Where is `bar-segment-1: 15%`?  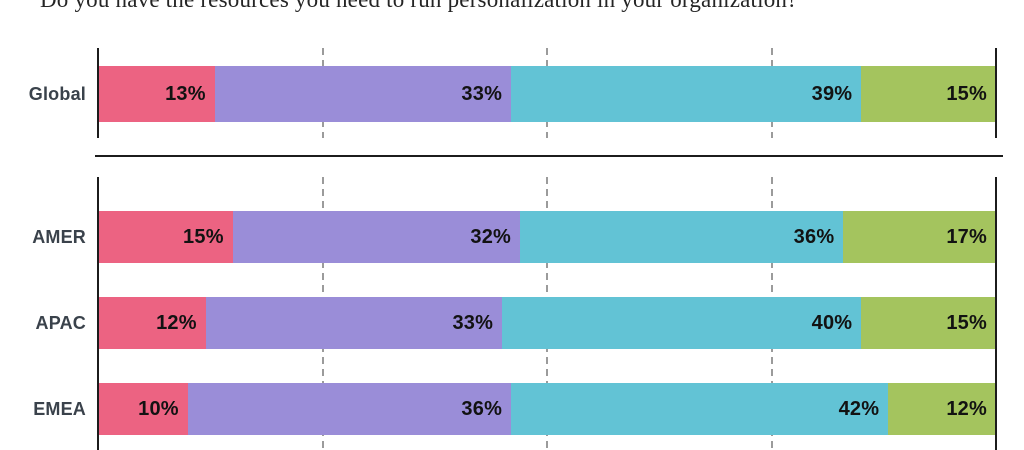
bar-segment-1: 15% is located at coordinates (165, 237).